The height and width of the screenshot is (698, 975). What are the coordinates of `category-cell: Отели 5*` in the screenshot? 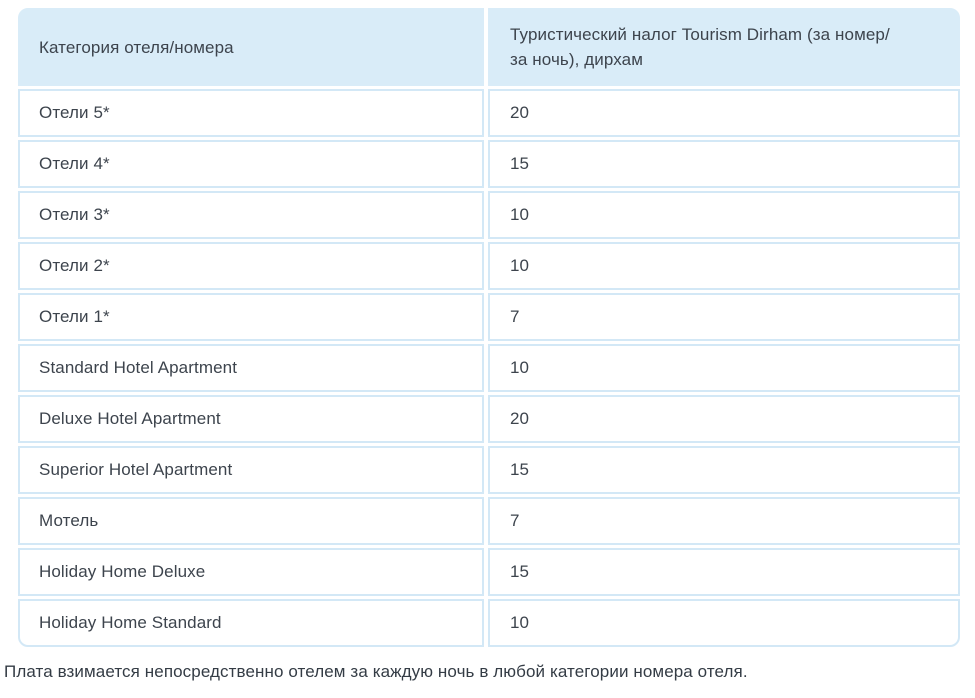 It's located at (251, 113).